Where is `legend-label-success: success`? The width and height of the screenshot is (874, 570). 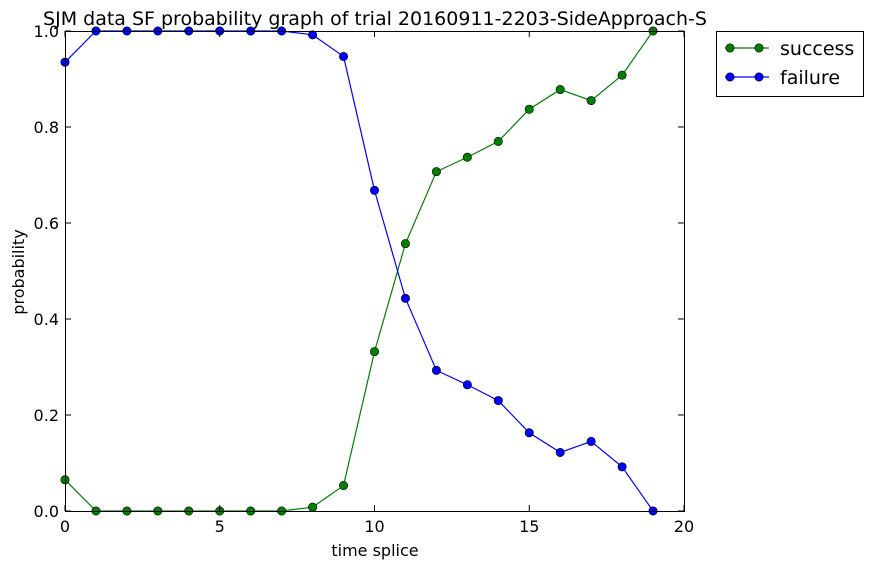 legend-label-success: success is located at coordinates (817, 49).